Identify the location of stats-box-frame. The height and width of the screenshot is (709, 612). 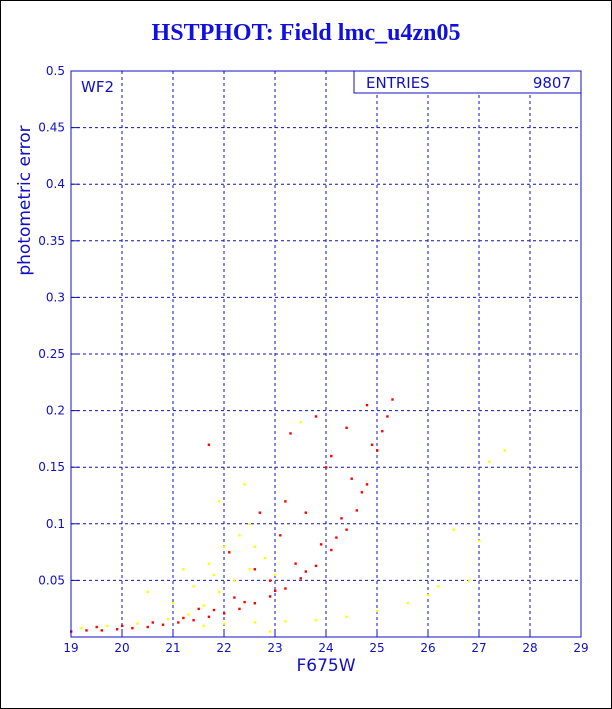
(467, 82).